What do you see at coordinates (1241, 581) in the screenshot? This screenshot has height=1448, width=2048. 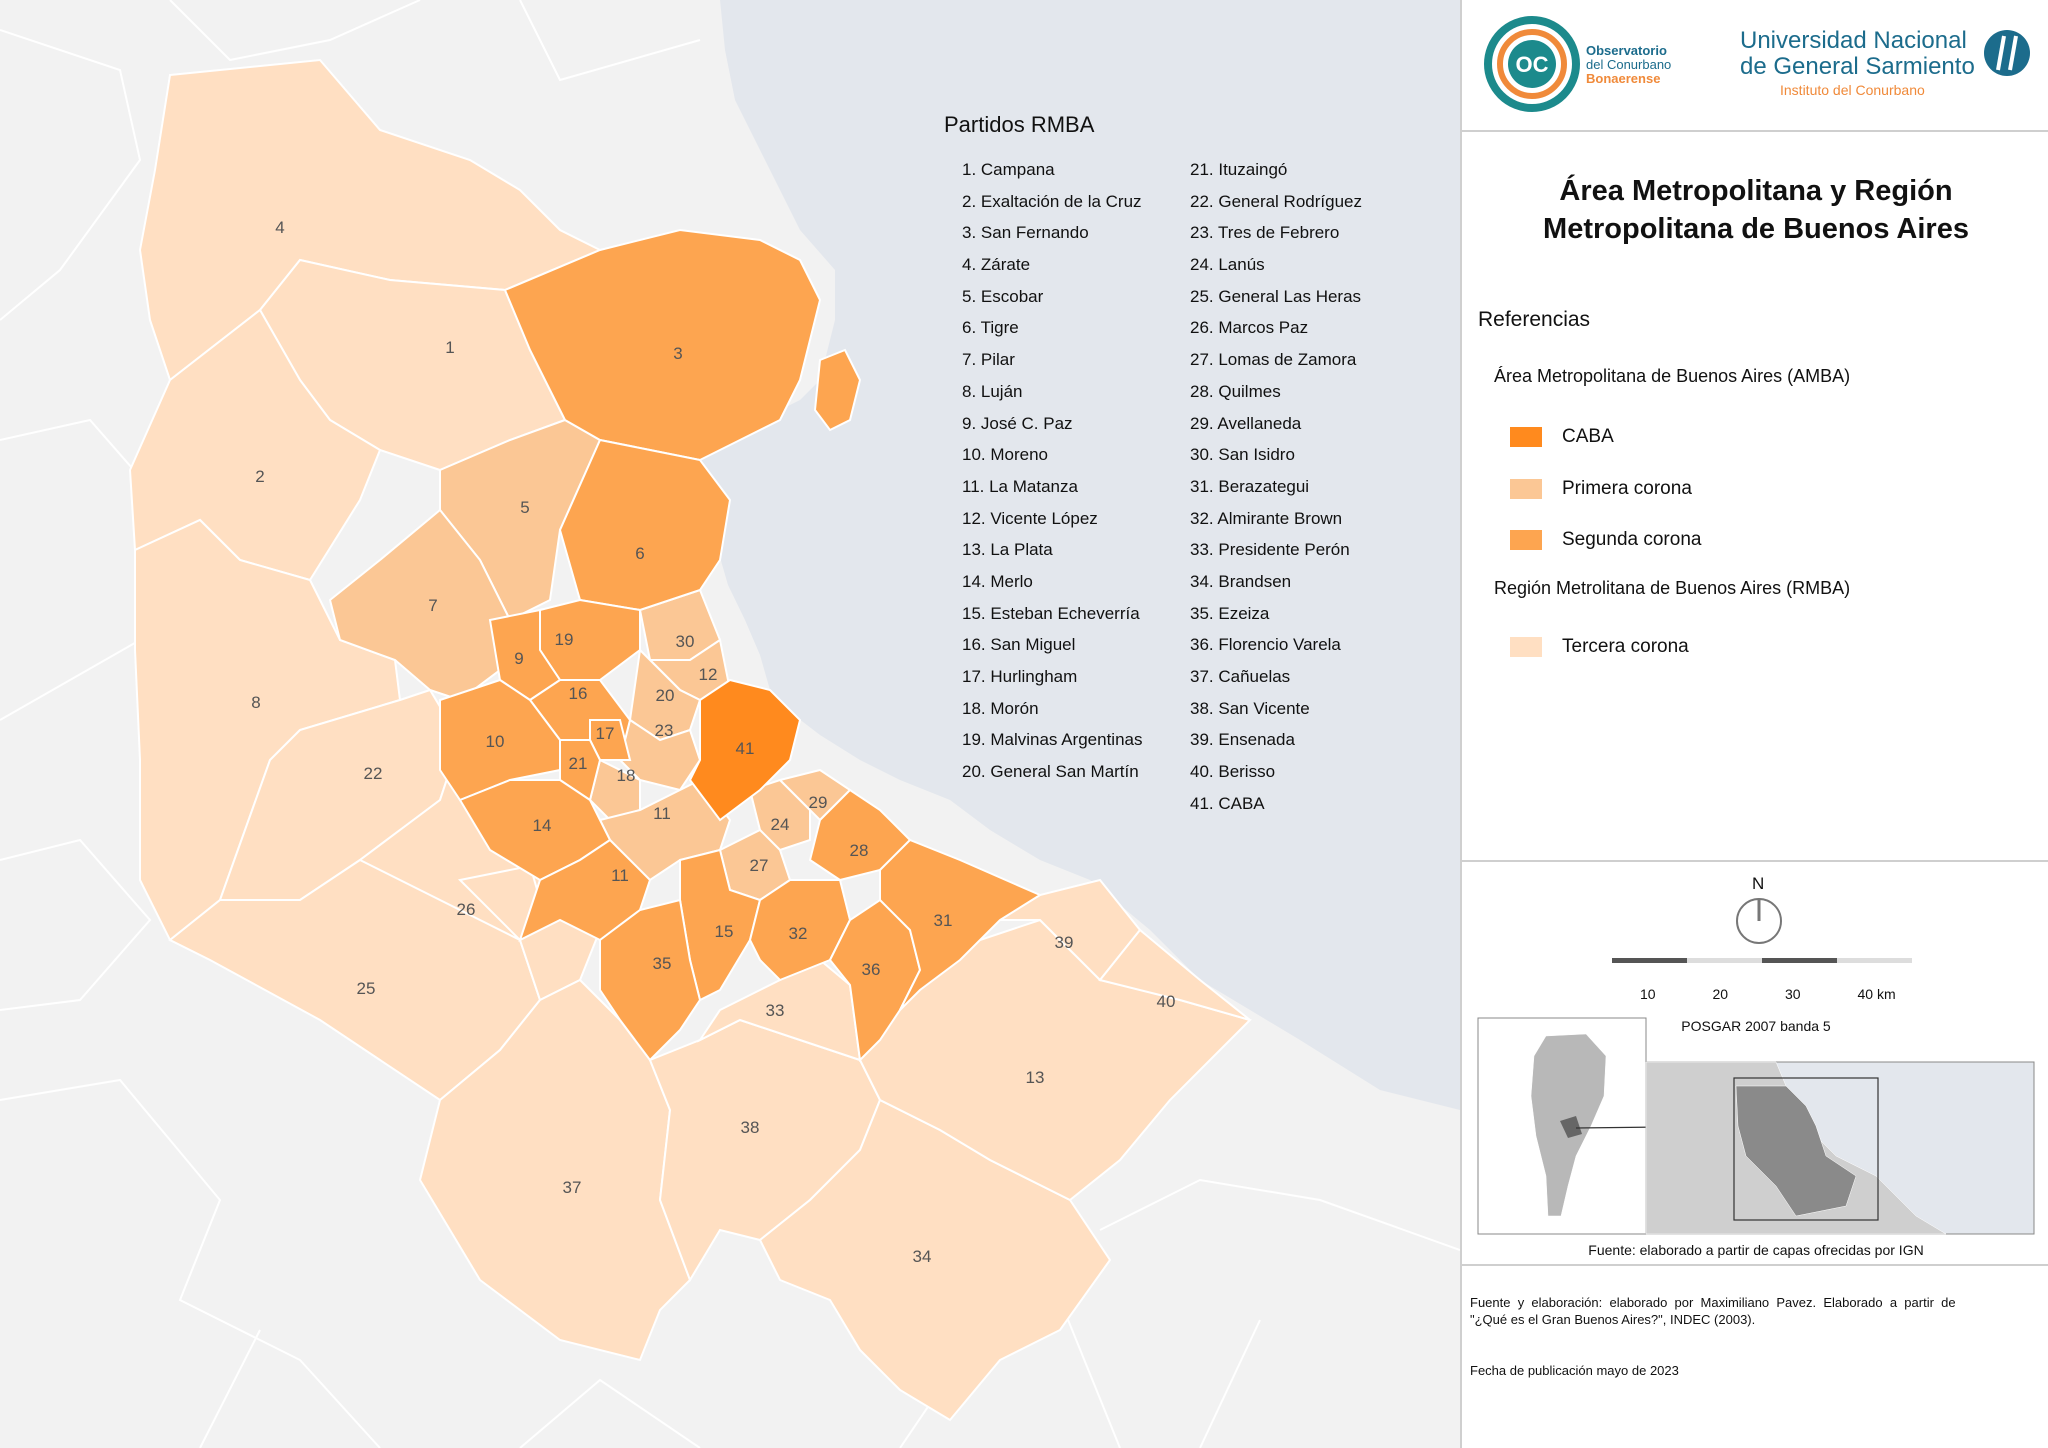 I see `legend-item: 34. Brandsen` at bounding box center [1241, 581].